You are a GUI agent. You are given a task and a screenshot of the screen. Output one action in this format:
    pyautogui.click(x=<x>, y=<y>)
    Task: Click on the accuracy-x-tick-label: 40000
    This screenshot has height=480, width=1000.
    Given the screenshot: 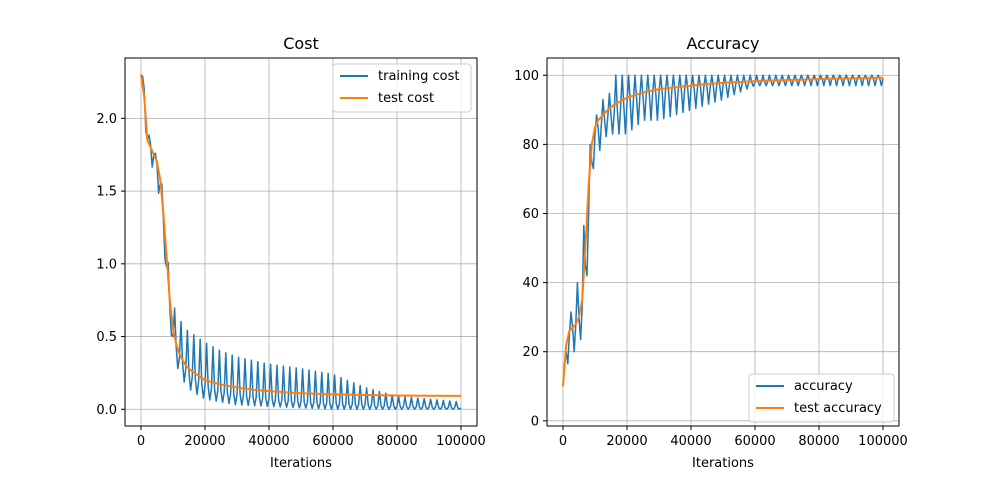 What is the action you would take?
    pyautogui.click(x=690, y=441)
    